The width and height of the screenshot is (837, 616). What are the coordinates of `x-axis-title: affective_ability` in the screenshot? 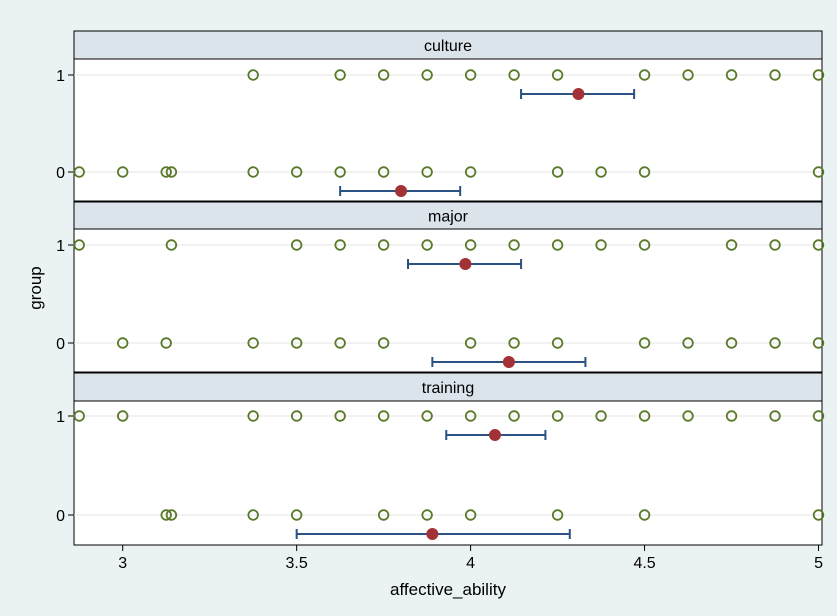 It's located at (448, 589).